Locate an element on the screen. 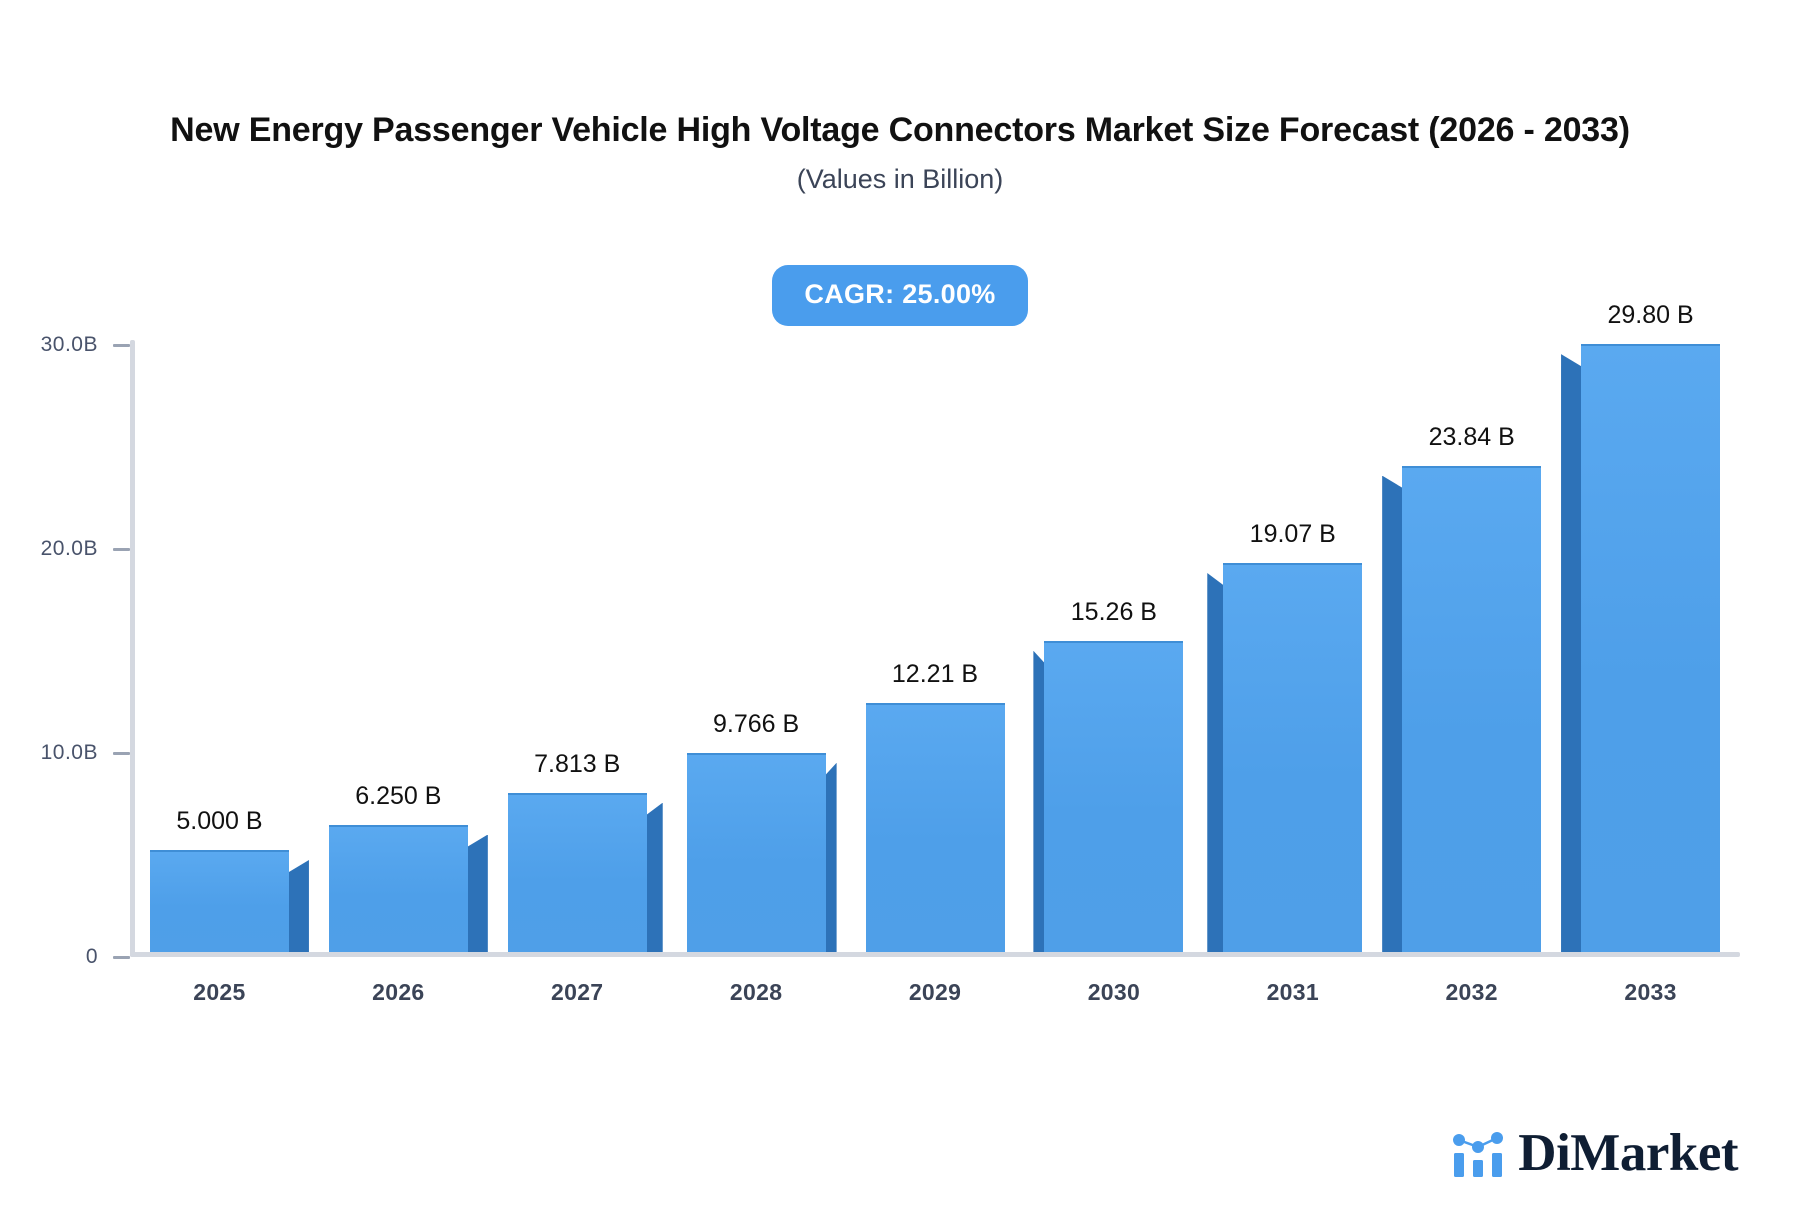 This screenshot has width=1800, height=1212. bar-value-label: 6.250 B is located at coordinates (398, 795).